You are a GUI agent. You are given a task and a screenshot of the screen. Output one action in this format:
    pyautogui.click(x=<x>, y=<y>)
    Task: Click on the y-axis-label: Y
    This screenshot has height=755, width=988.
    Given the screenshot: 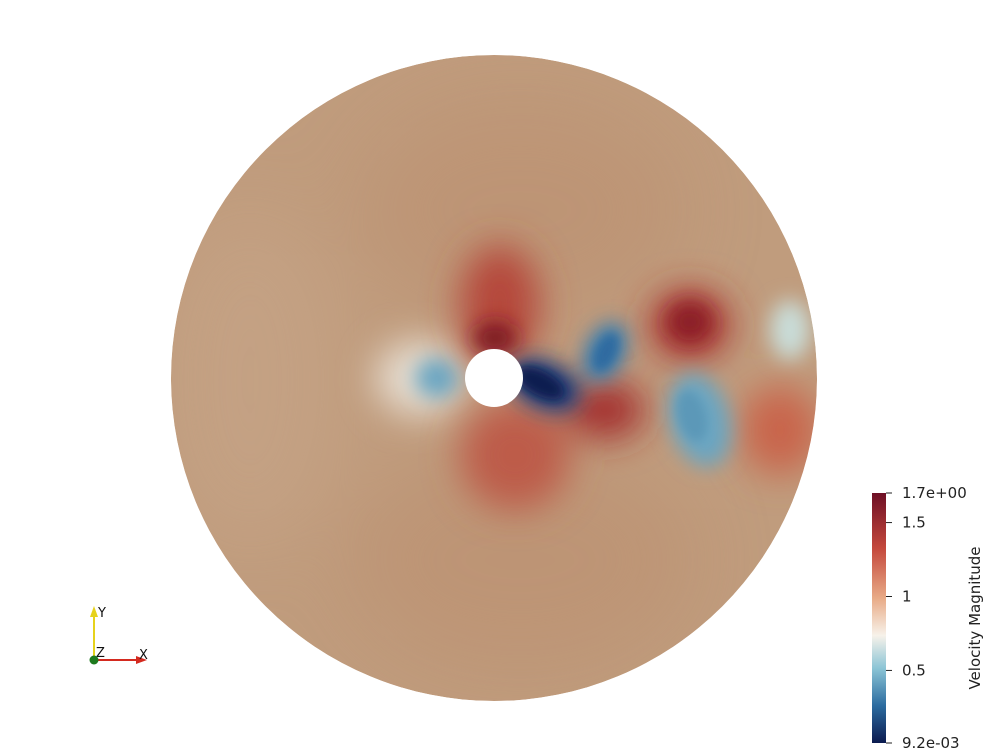 What is the action you would take?
    pyautogui.click(x=101, y=613)
    